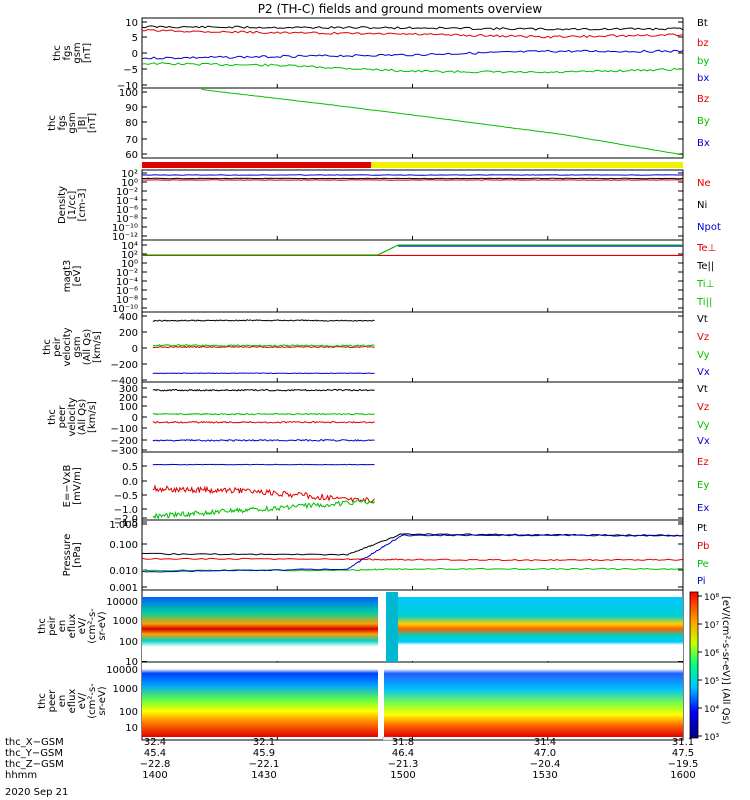 The height and width of the screenshot is (800, 750). What do you see at coordinates (123, 588) in the screenshot?
I see `y-tick-label: 0.001` at bounding box center [123, 588].